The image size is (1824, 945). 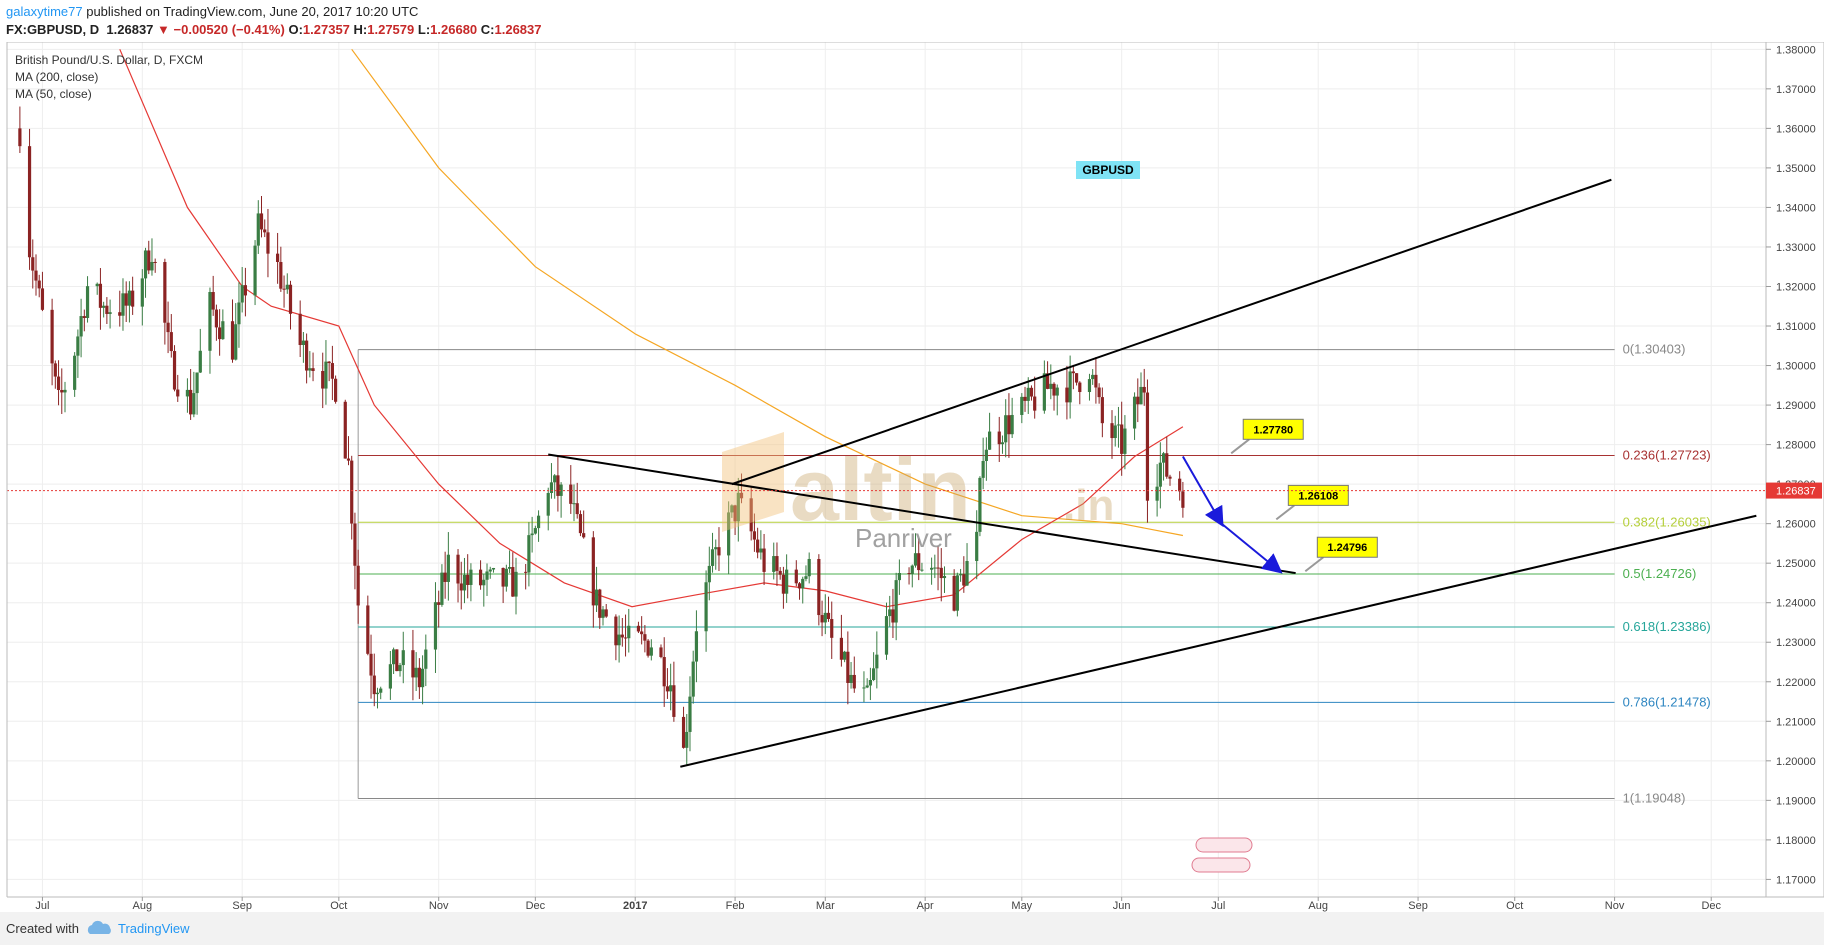 I want to click on fib-level-label: 0.5(1.24726), so click(x=1660, y=573).